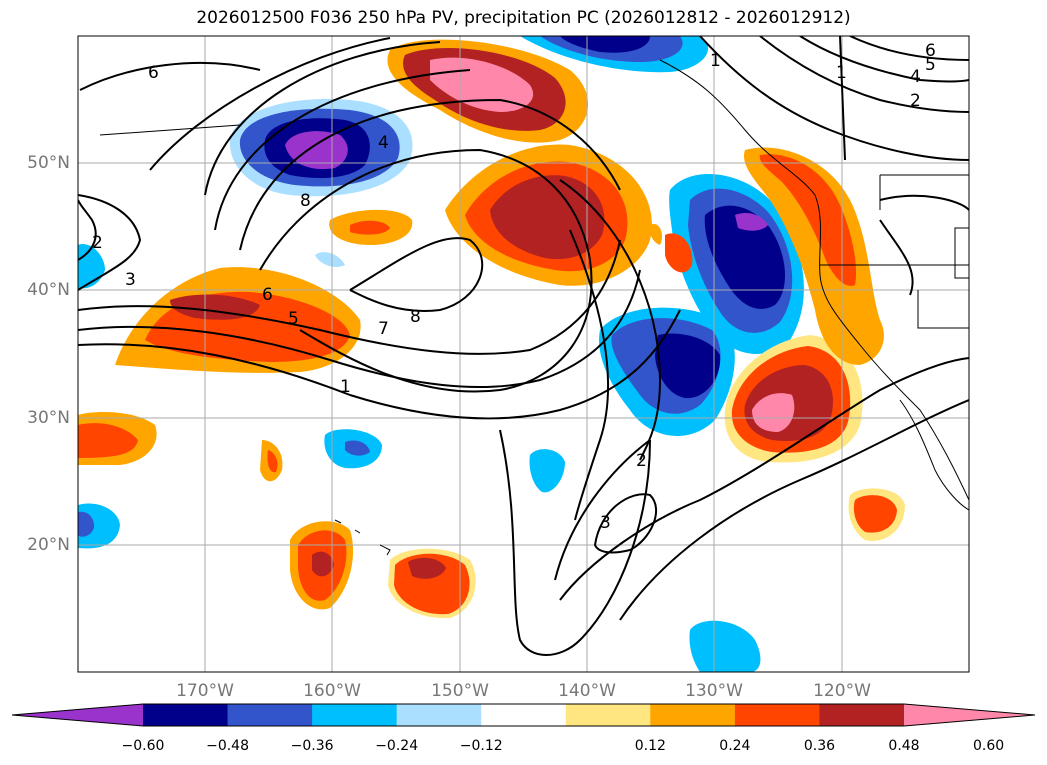 Image resolution: width=1047 pixels, height=765 pixels. What do you see at coordinates (650, 746) in the screenshot?
I see `colorbar-tick-label: 0.12` at bounding box center [650, 746].